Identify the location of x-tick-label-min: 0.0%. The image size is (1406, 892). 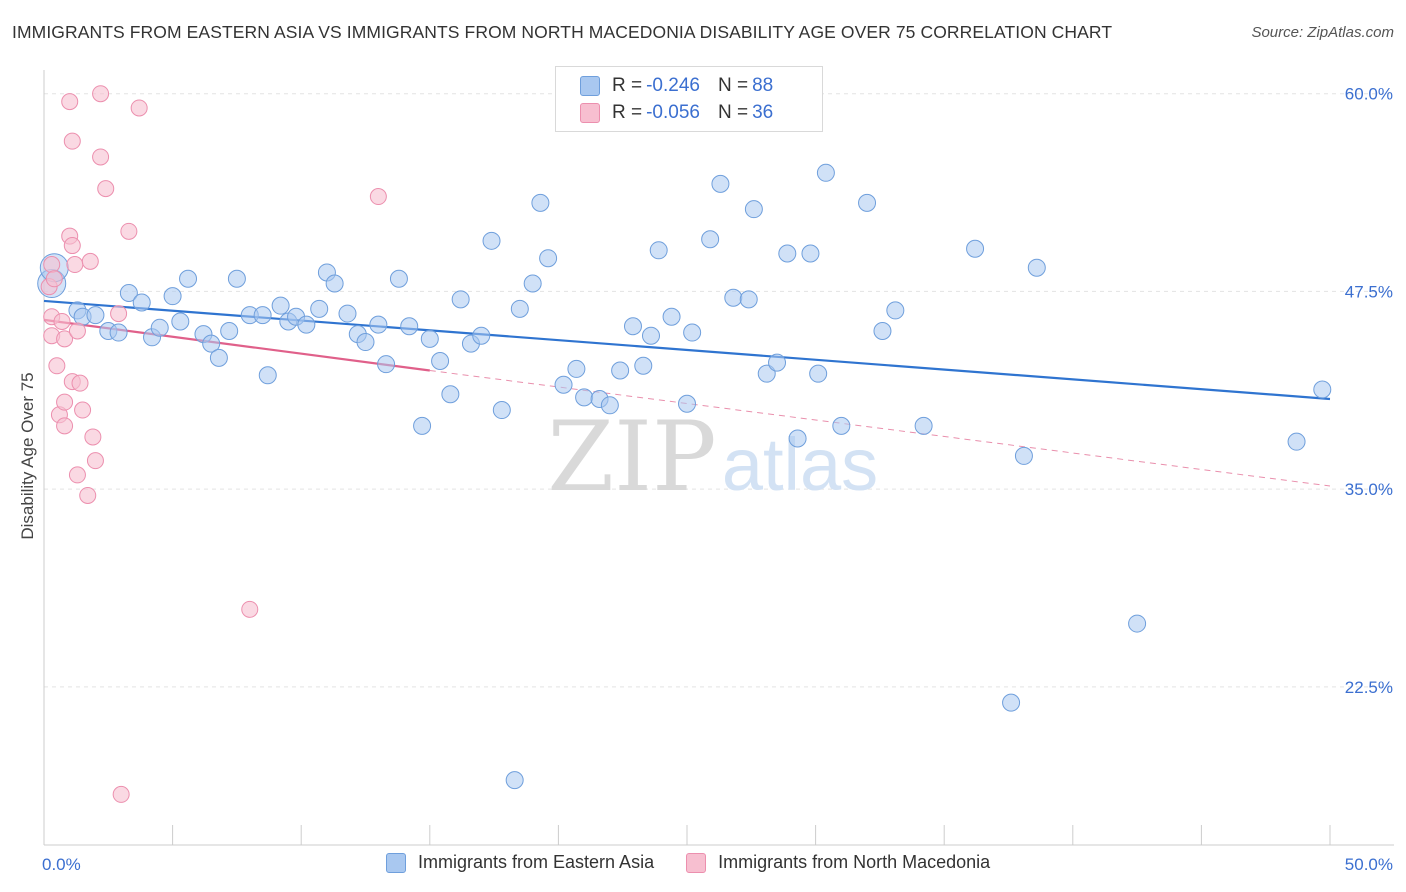
(61, 864).